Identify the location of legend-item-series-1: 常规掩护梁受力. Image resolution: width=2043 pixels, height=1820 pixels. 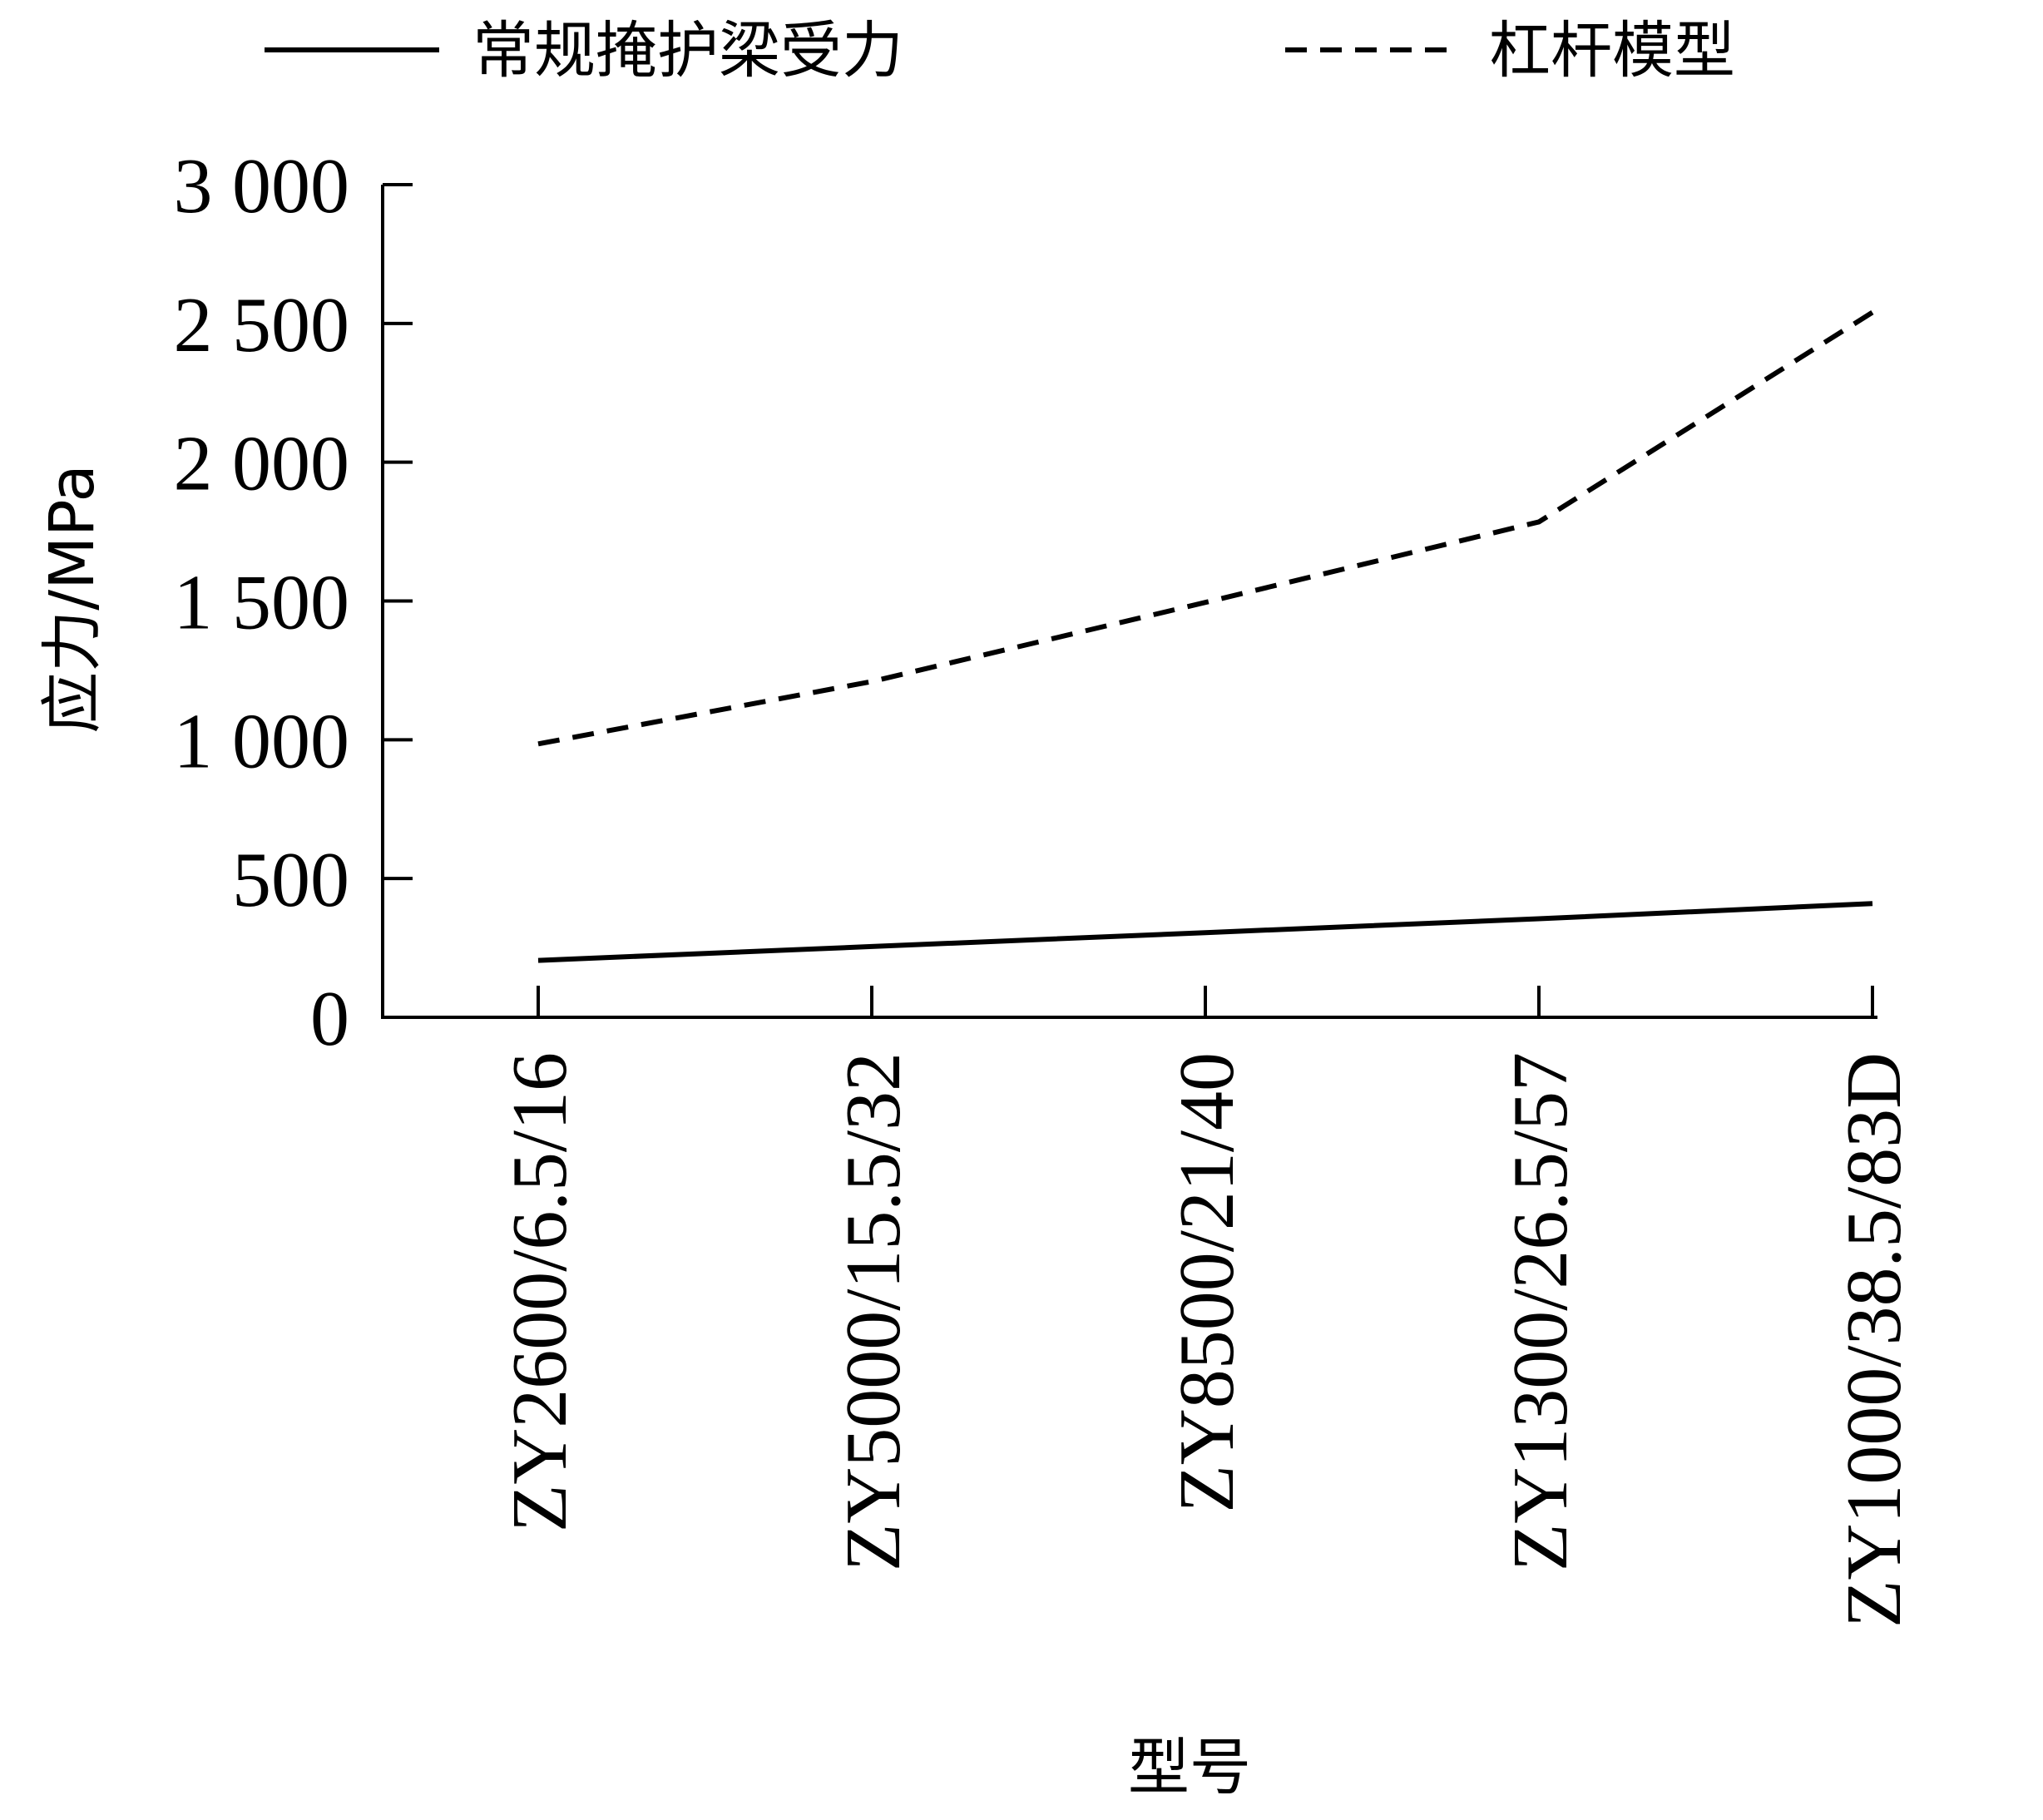
(584, 51).